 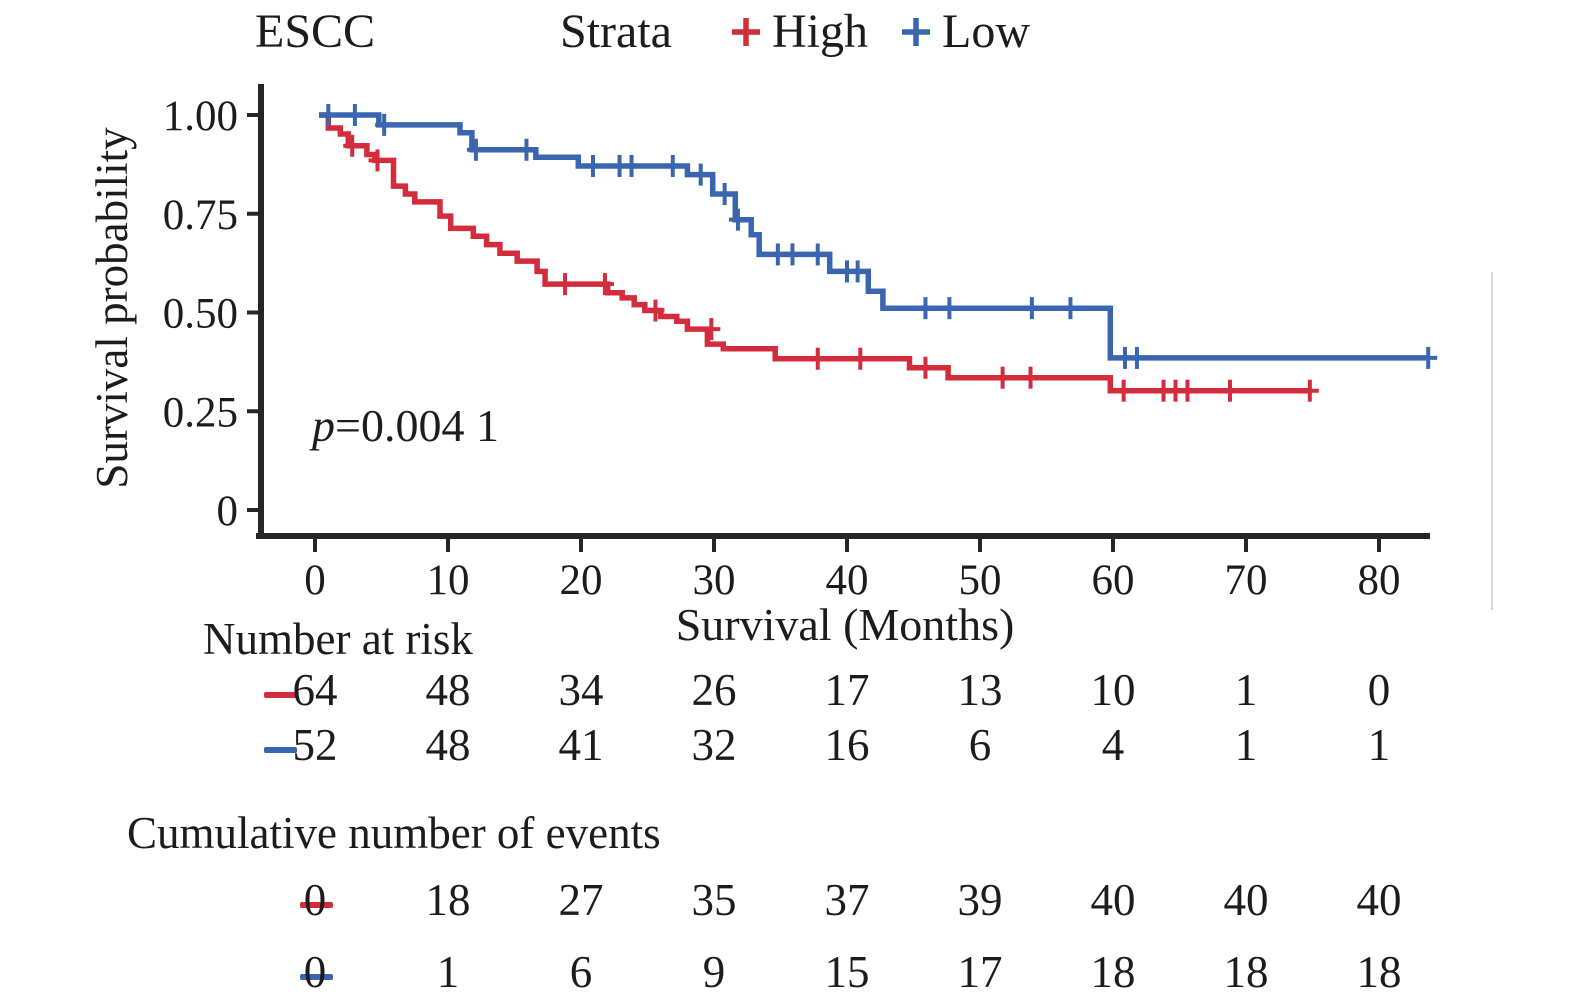 I want to click on events-value: 9, so click(x=714, y=972).